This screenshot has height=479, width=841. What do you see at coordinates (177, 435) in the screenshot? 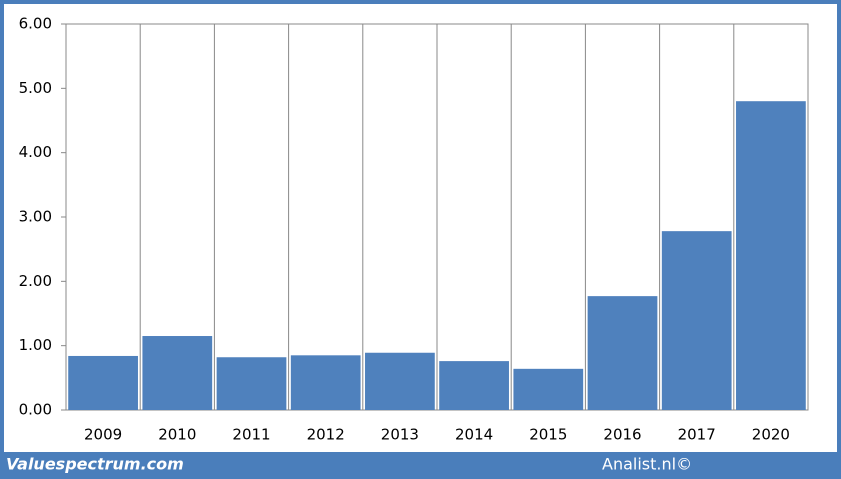
I see `x-tick-label: 2010` at bounding box center [177, 435].